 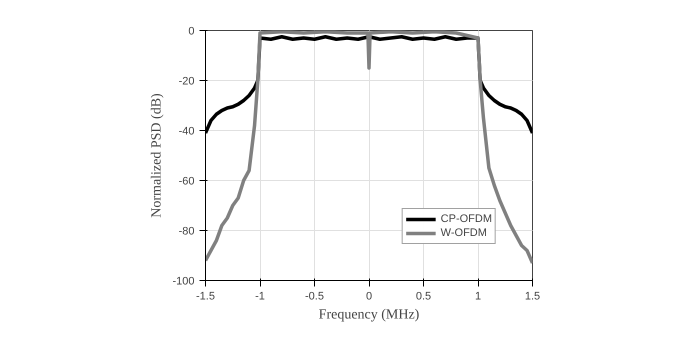 What do you see at coordinates (186, 132) in the screenshot?
I see `y-tick-label: -40` at bounding box center [186, 132].